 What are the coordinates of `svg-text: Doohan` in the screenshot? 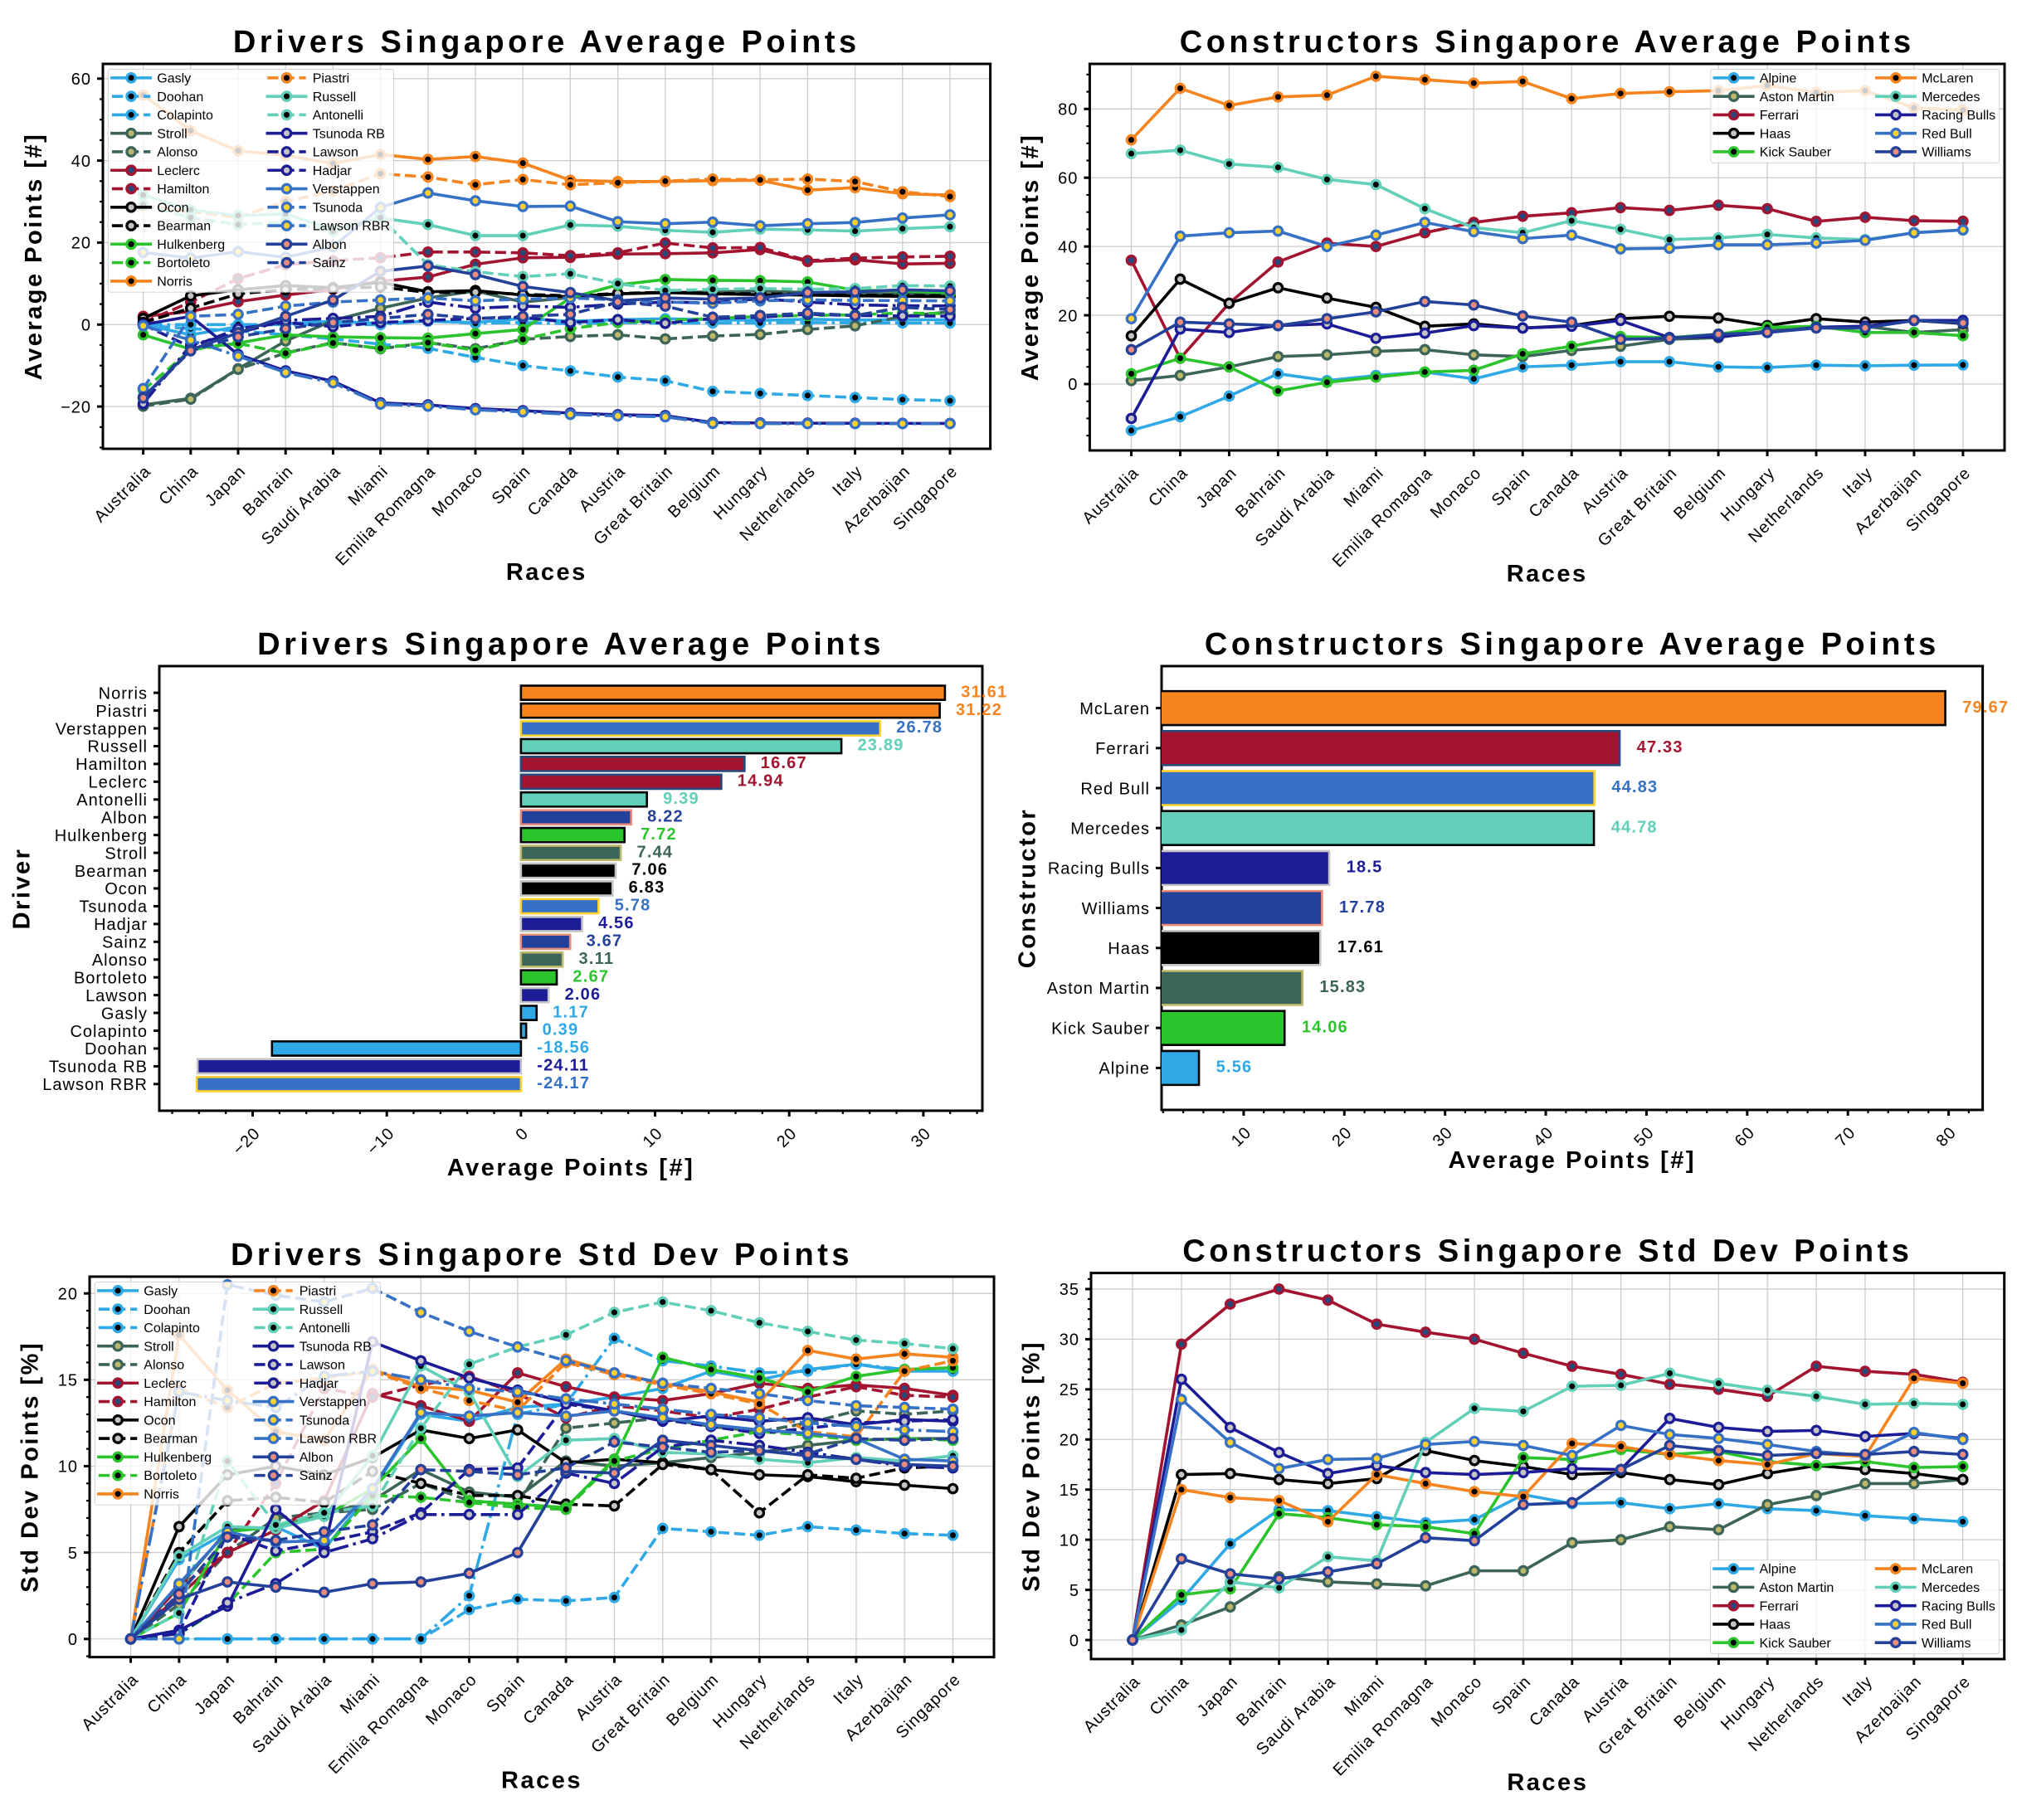 It's located at (116, 1049).